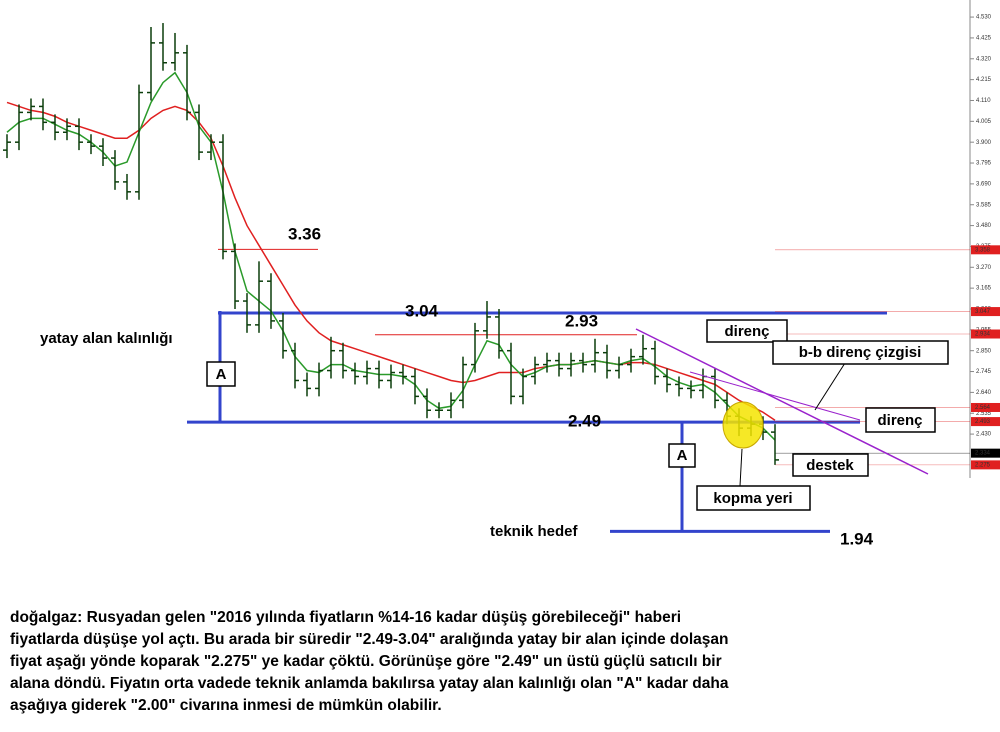 The width and height of the screenshot is (1000, 732). What do you see at coordinates (984, 39) in the screenshot?
I see `y-tick-label: 4.425` at bounding box center [984, 39].